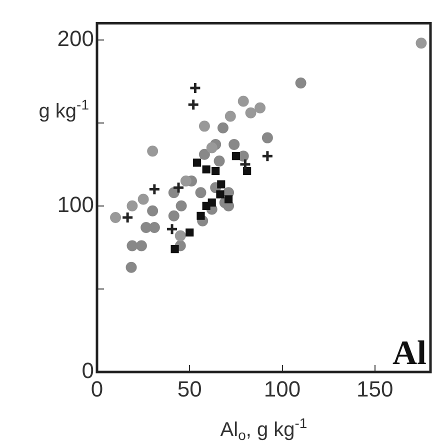 The image size is (438, 441). I want to click on y-tick-label: 200, so click(75, 38).